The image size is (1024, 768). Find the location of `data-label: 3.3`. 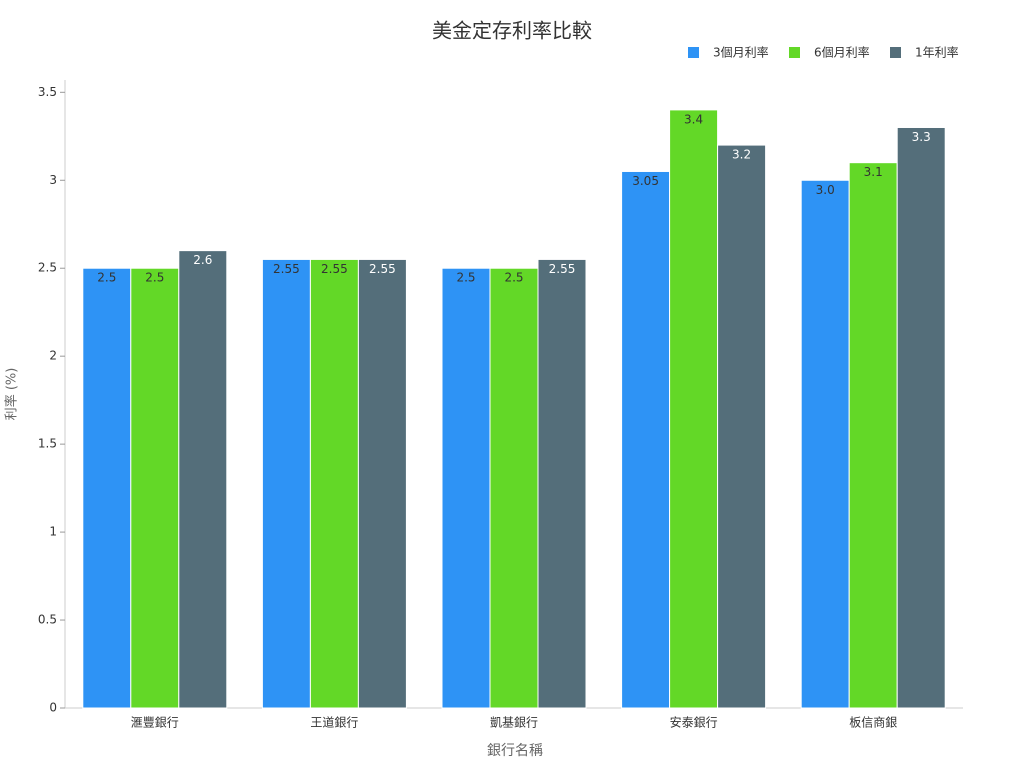

data-label: 3.3 is located at coordinates (921, 137).